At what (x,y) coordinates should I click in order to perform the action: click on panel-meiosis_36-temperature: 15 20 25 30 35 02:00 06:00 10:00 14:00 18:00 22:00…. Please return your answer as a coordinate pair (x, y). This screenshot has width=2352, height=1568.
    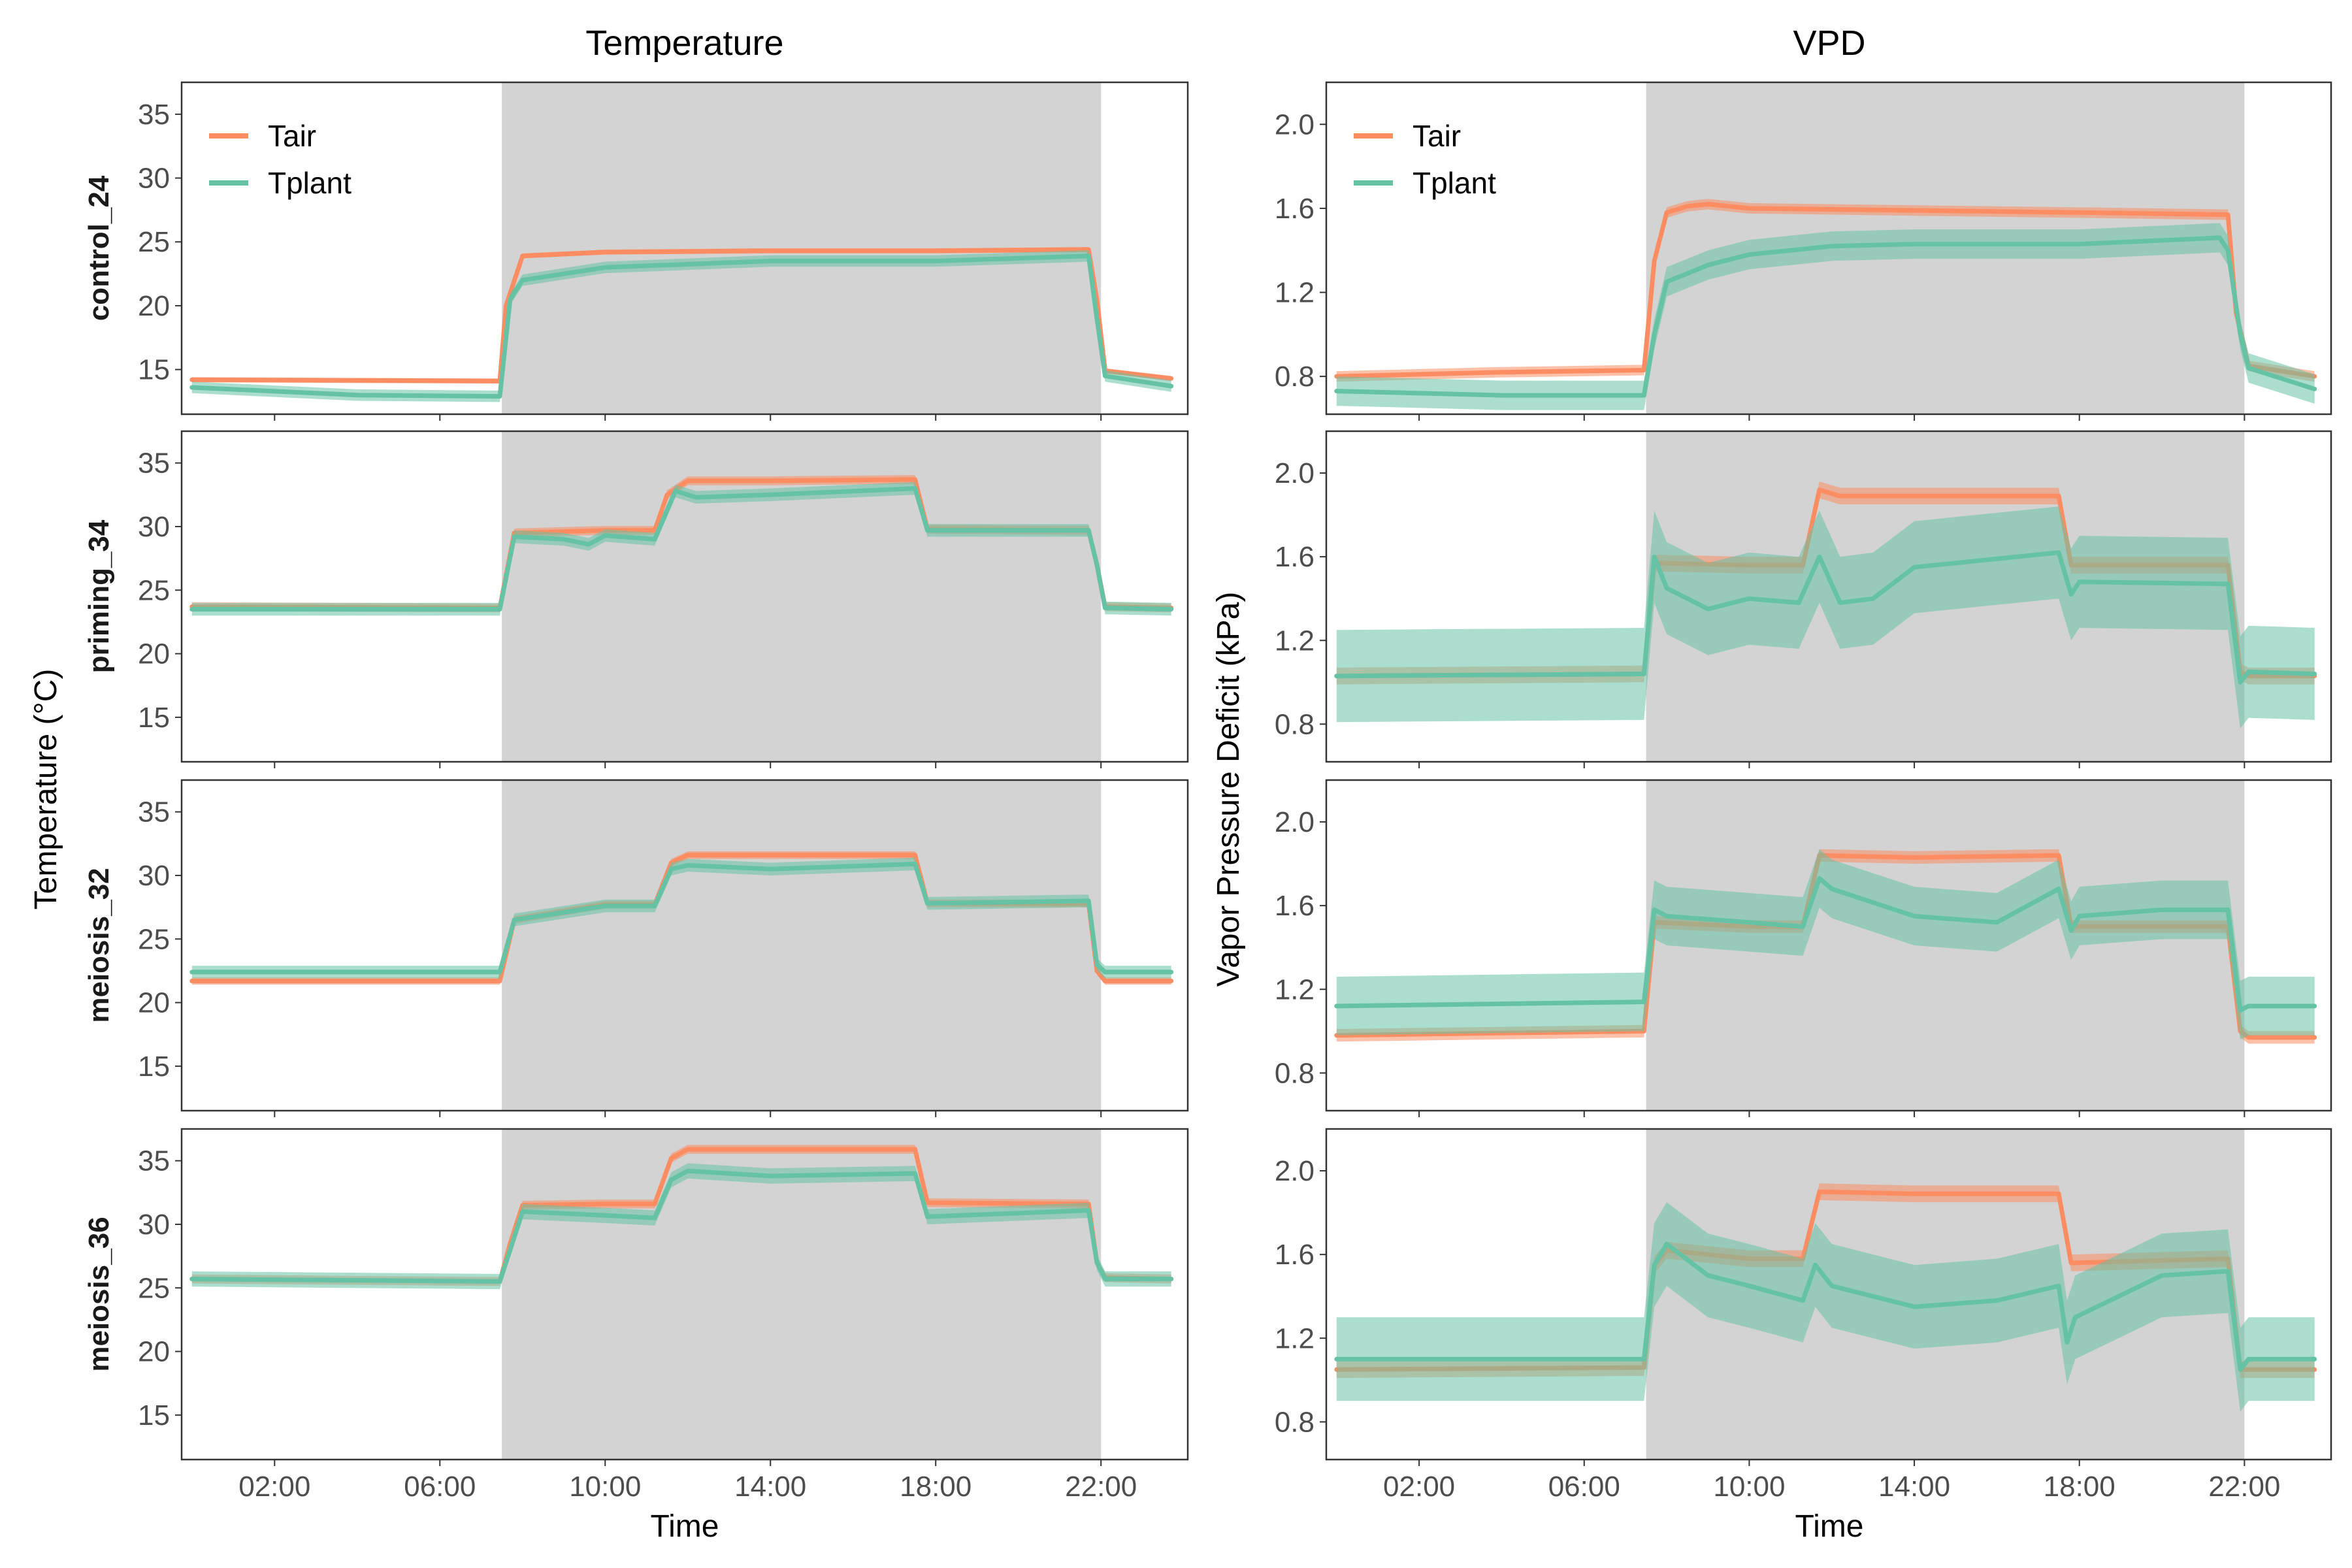
    Looking at the image, I should click on (636, 1315).